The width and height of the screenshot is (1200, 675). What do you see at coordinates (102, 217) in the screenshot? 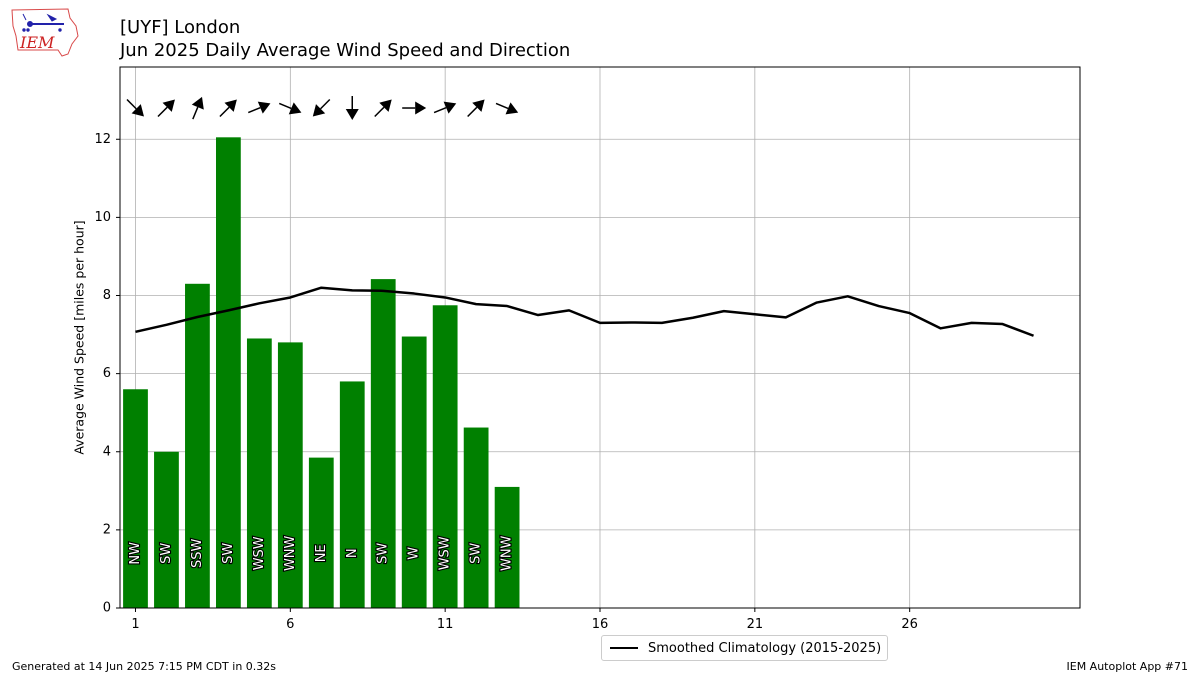
I see `y-tick-label: 10` at bounding box center [102, 217].